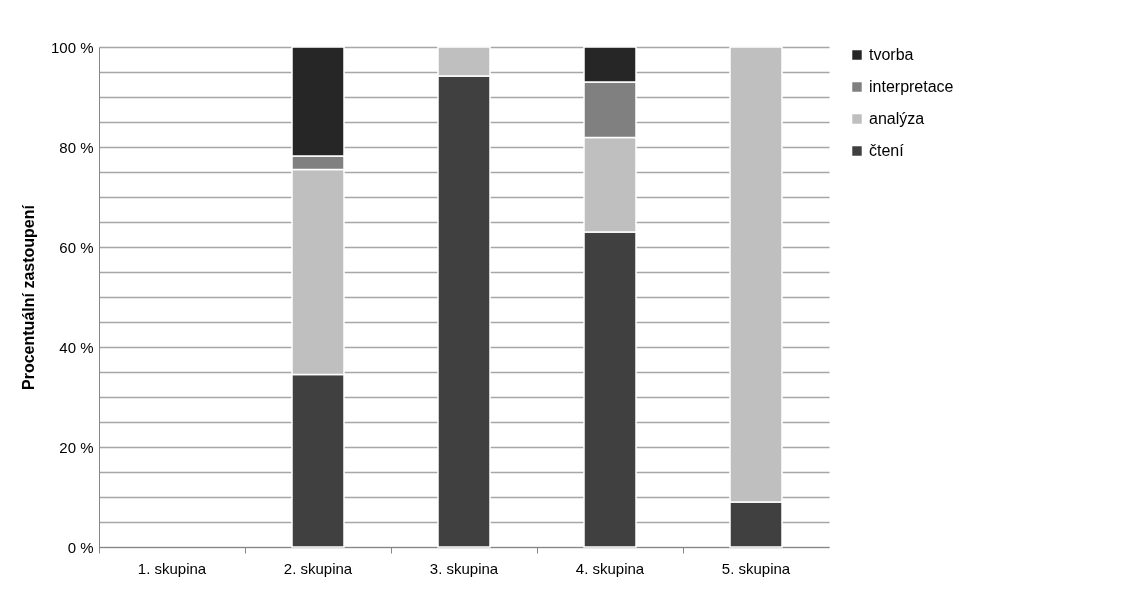 This screenshot has width=1125, height=608. I want to click on x-tick-label: 2. skupina, so click(318, 568).